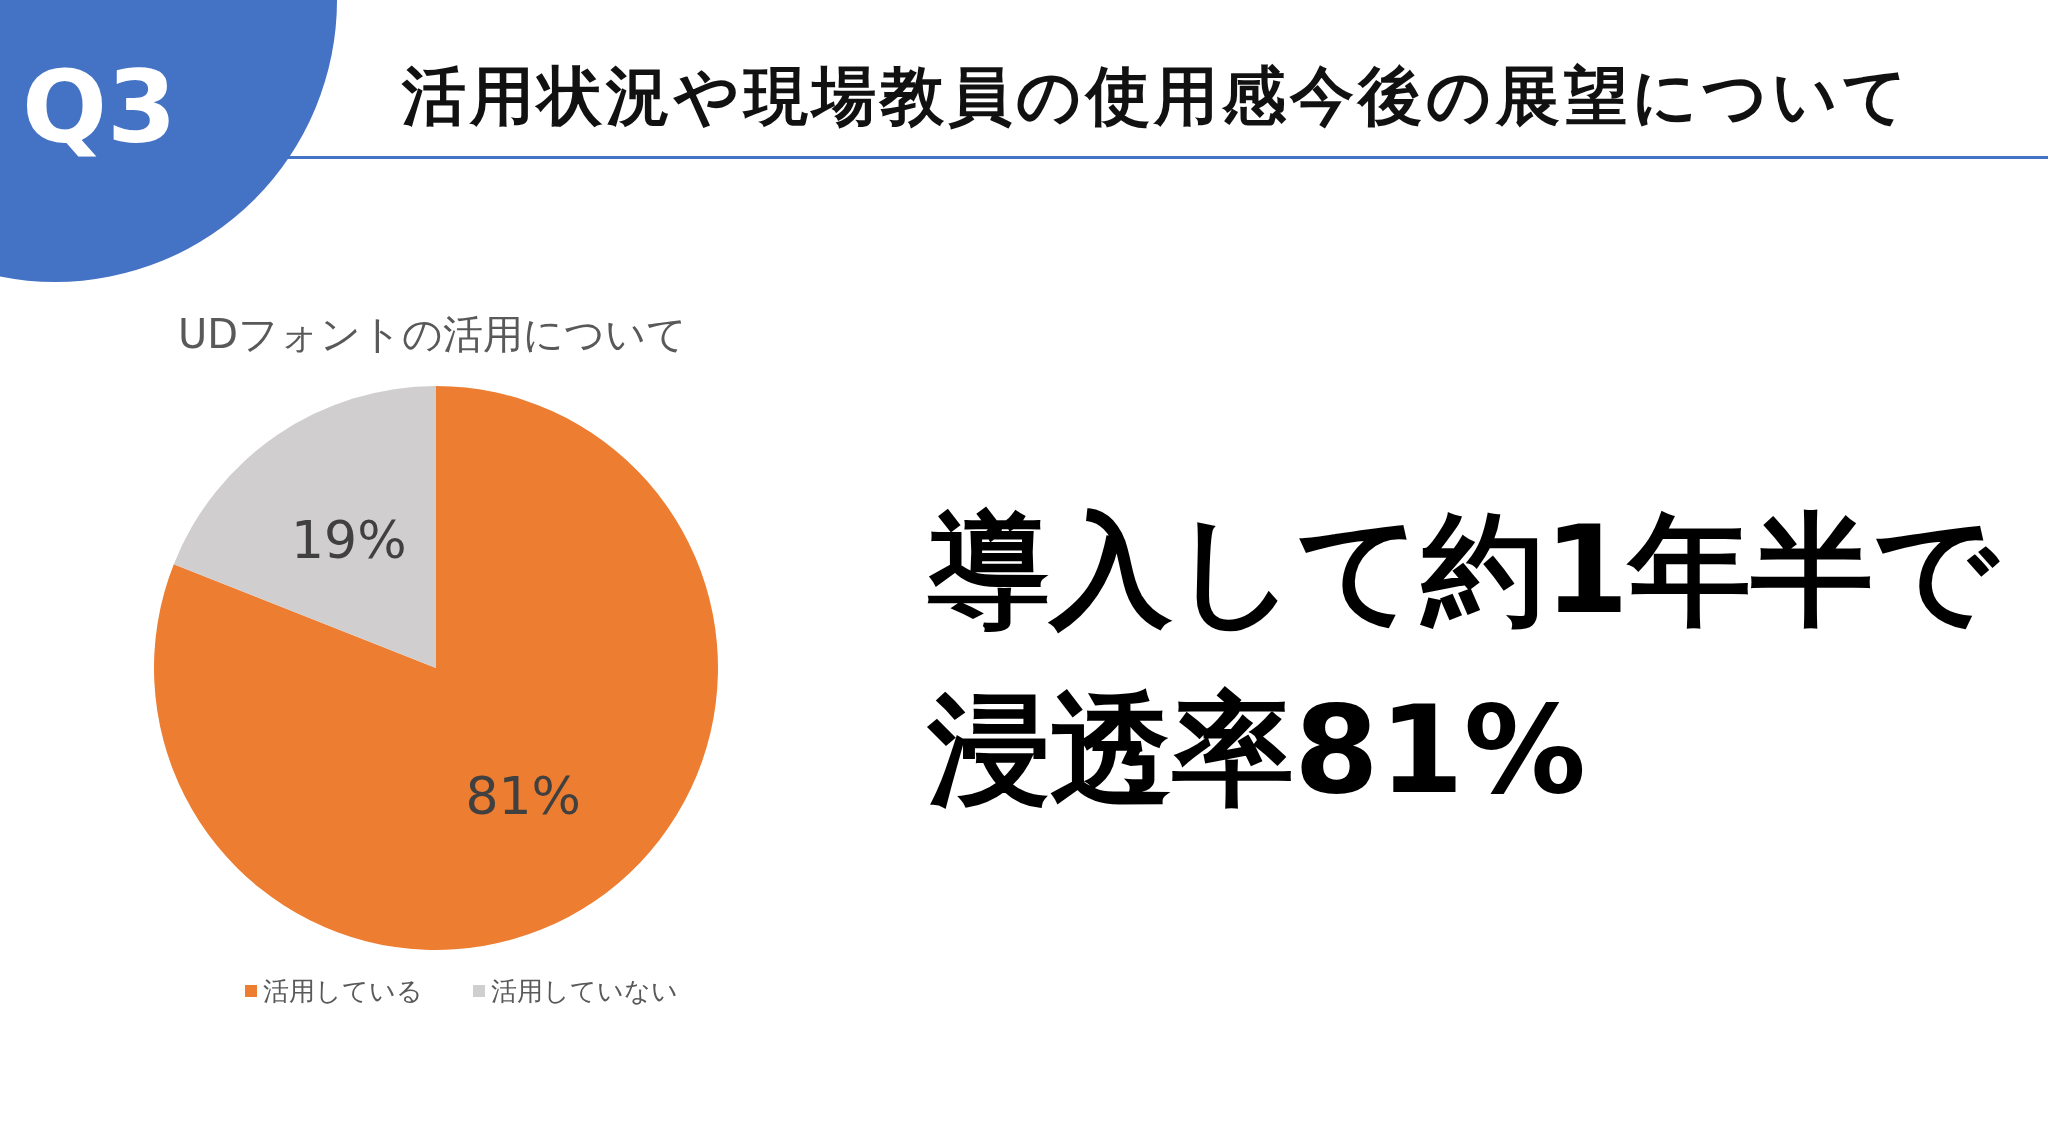  What do you see at coordinates (523, 796) in the screenshot?
I see `data-label: 81%` at bounding box center [523, 796].